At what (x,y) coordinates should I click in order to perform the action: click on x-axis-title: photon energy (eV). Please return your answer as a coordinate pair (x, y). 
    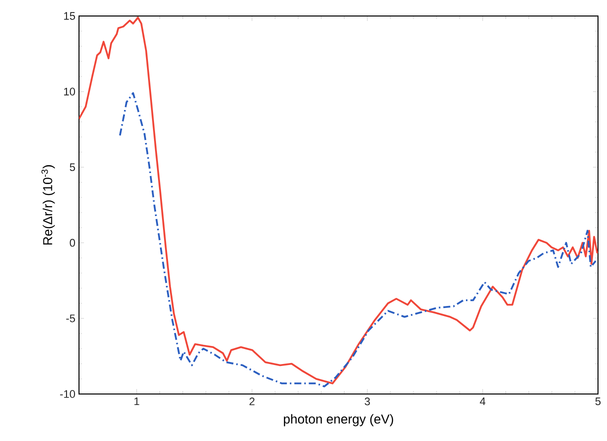
    Looking at the image, I should click on (339, 420).